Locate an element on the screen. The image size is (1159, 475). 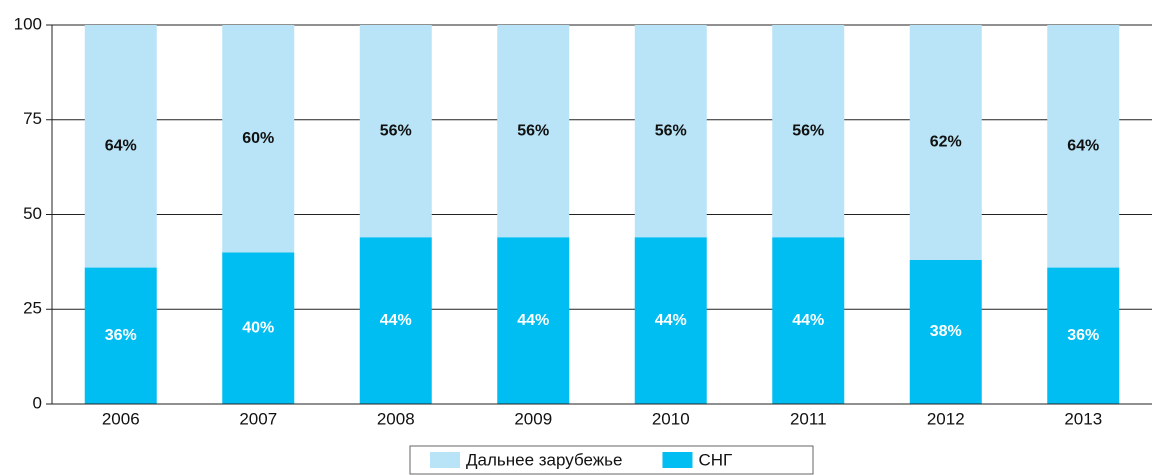
x-tick-label: 2013 is located at coordinates (1083, 418).